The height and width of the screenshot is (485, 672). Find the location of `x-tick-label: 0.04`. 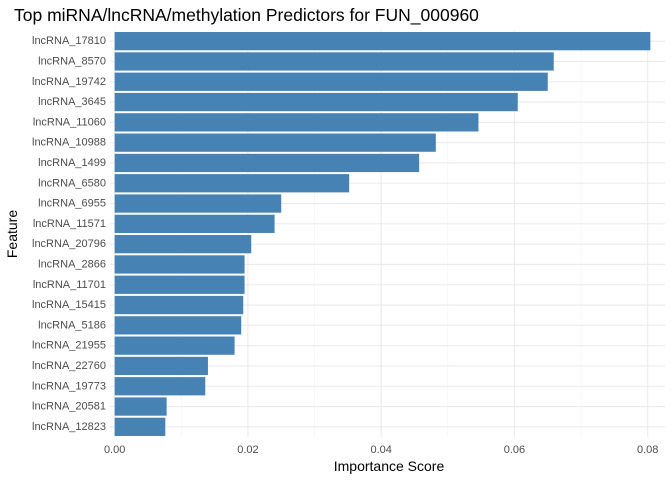

x-tick-label: 0.04 is located at coordinates (380, 450).